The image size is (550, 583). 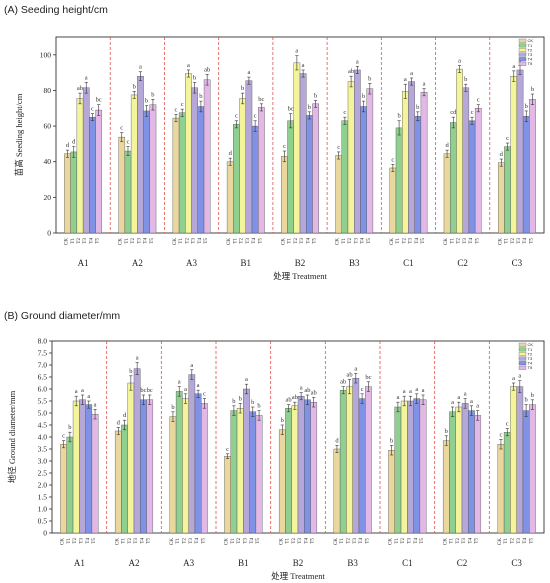 What do you see at coordinates (147, 172) in the screenshot?
I see `panel-a-bar-T4-A2` at bounding box center [147, 172].